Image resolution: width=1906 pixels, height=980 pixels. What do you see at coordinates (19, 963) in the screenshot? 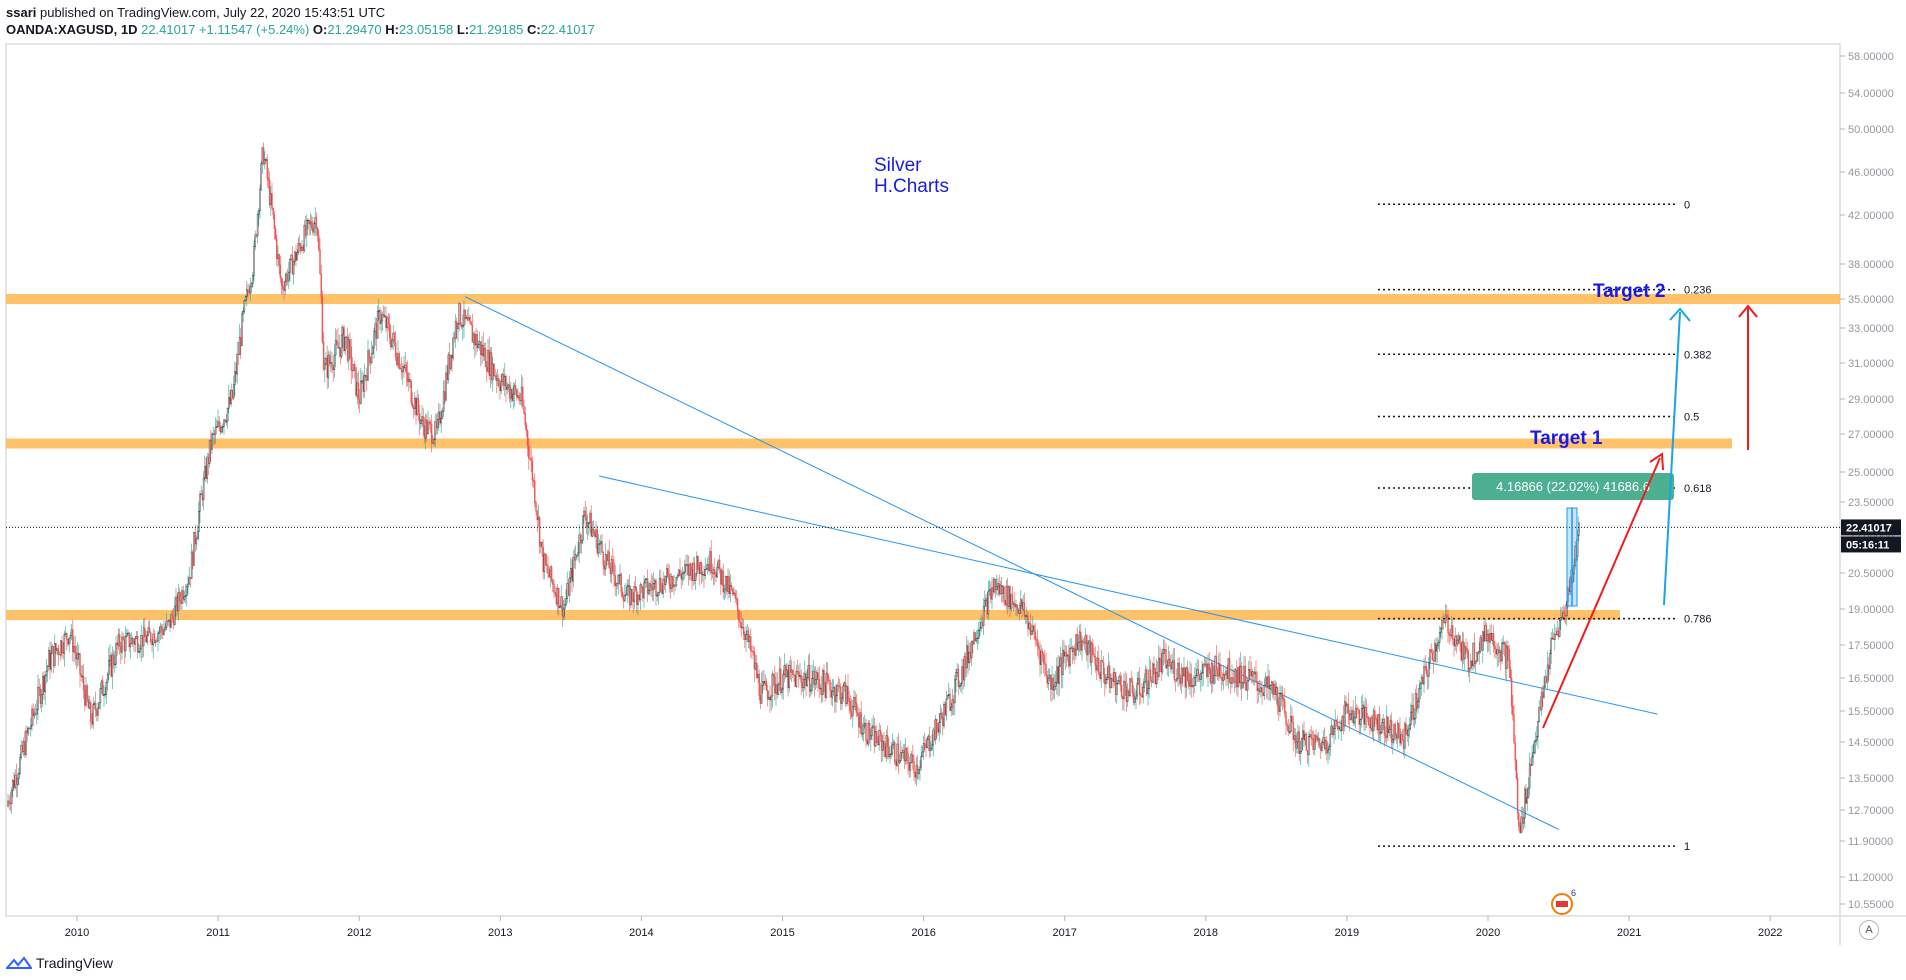
I see `tradingview-logo-icon` at bounding box center [19, 963].